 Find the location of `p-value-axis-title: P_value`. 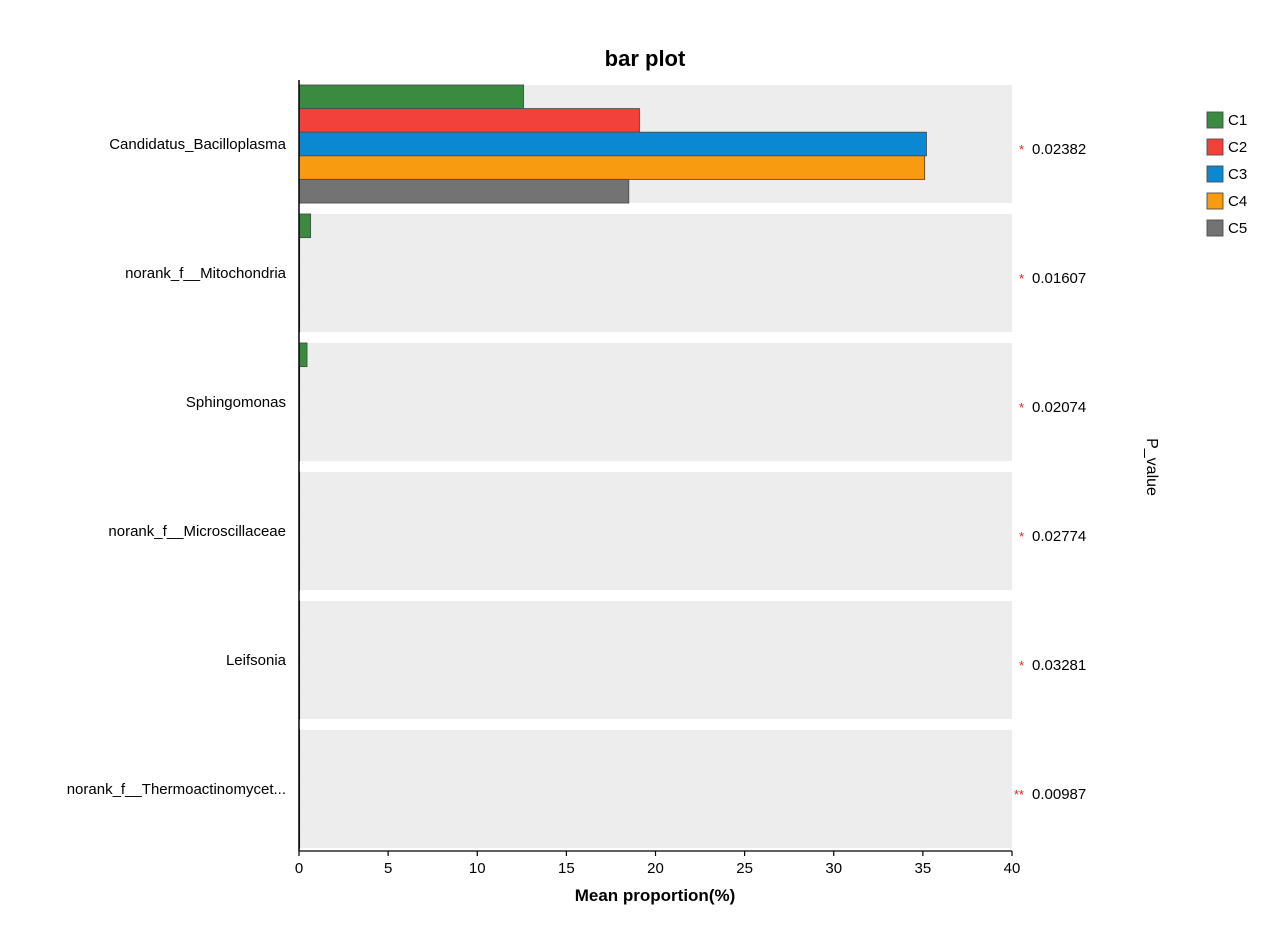

p-value-axis-title: P_value is located at coordinates (1151, 467).